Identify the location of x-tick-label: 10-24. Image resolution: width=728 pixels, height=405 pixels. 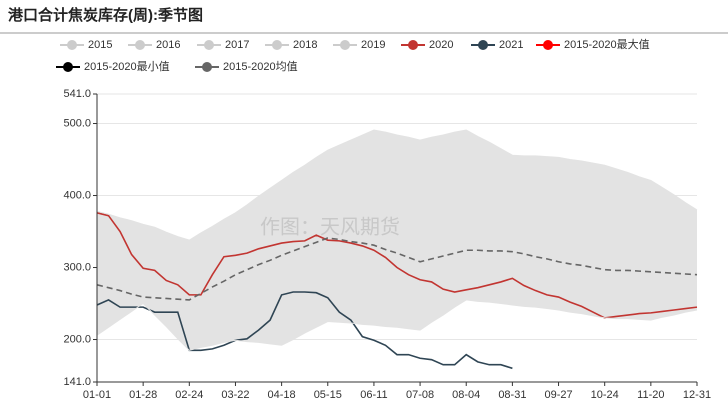
(605, 395).